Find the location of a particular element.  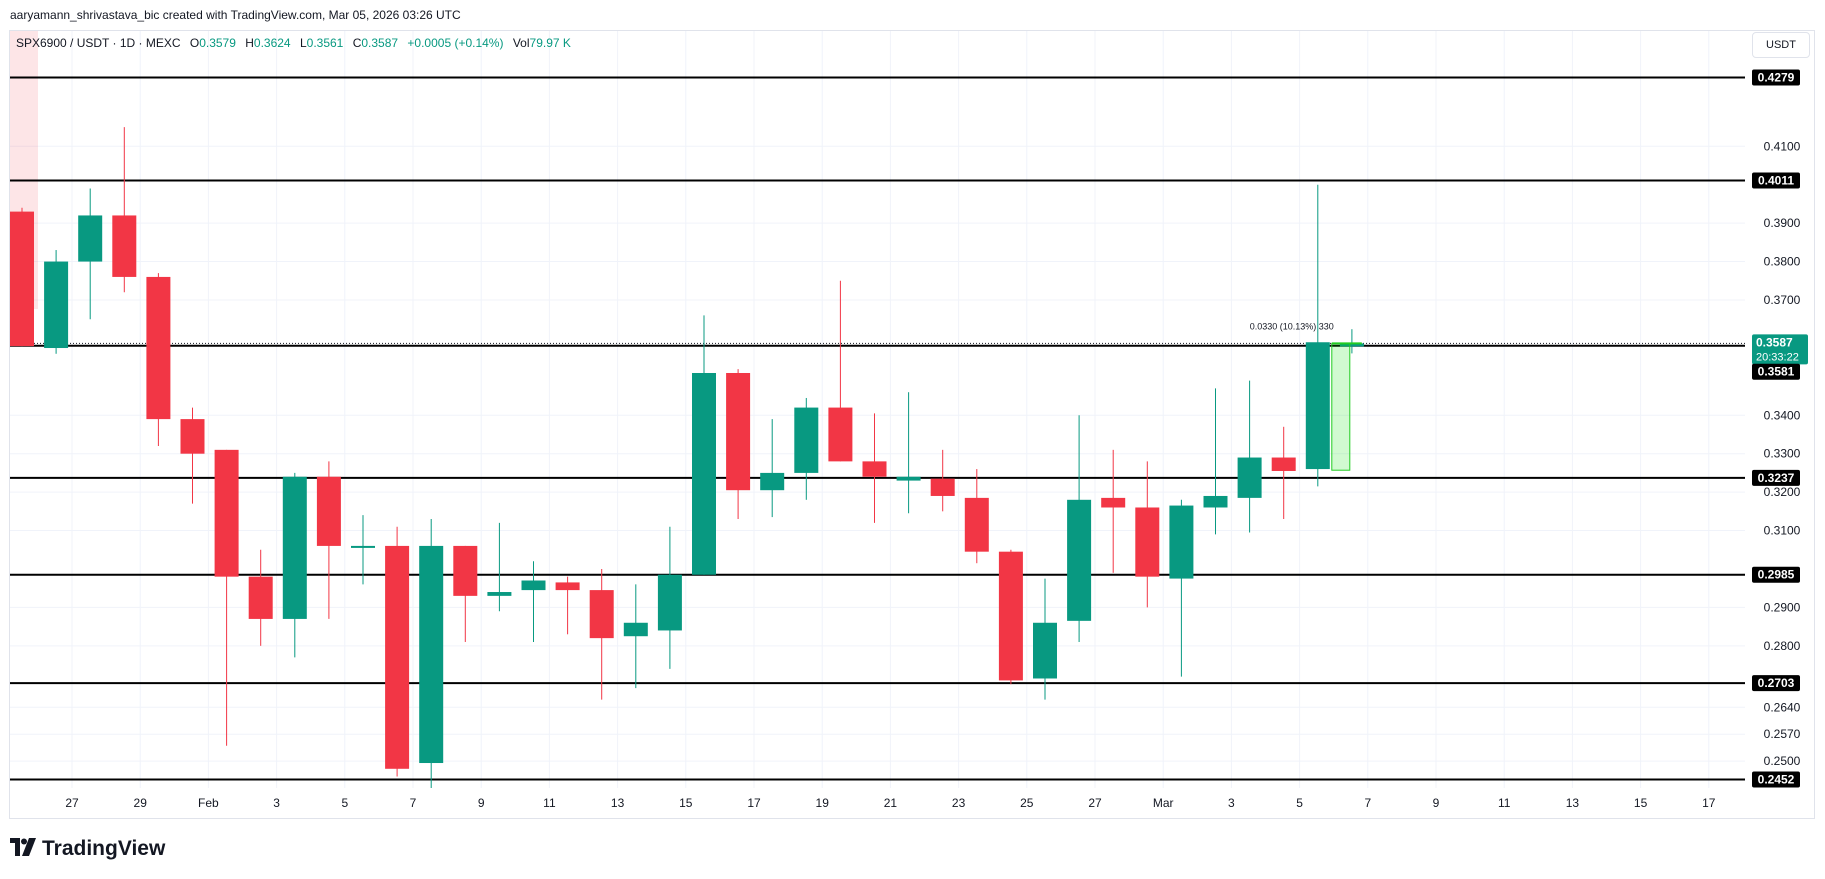

y-tick-label: 0.2900 is located at coordinates (1782, 607).